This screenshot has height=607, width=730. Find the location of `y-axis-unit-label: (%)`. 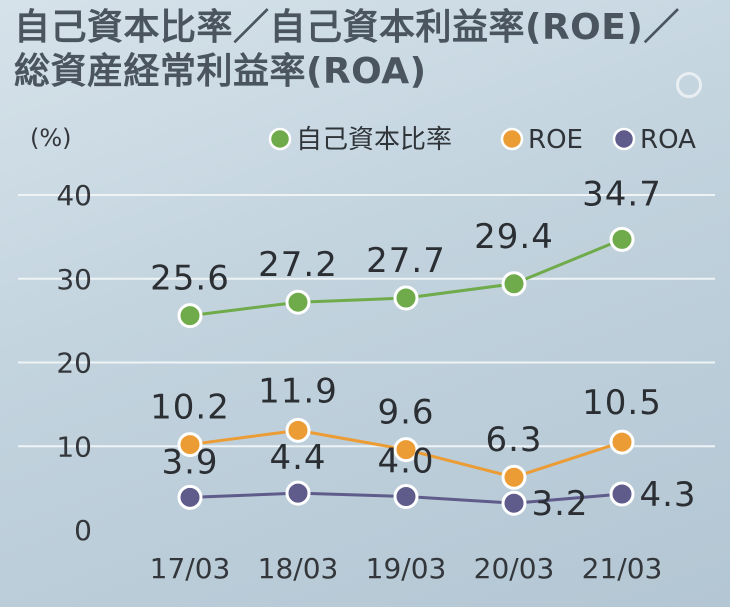

y-axis-unit-label: (%) is located at coordinates (51, 138).